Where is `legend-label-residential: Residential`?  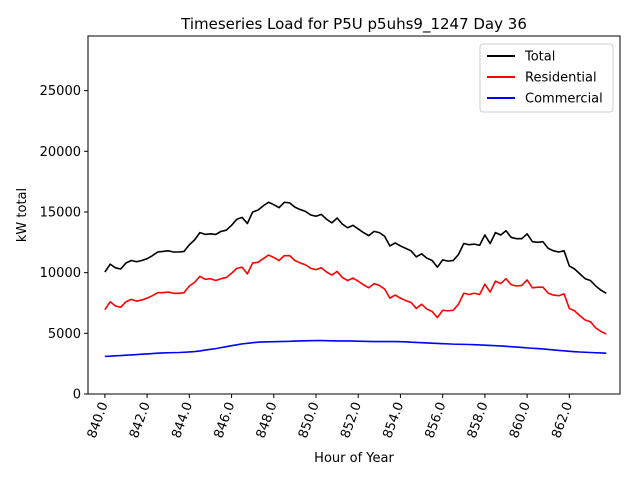
legend-label-residential: Residential is located at coordinates (561, 78).